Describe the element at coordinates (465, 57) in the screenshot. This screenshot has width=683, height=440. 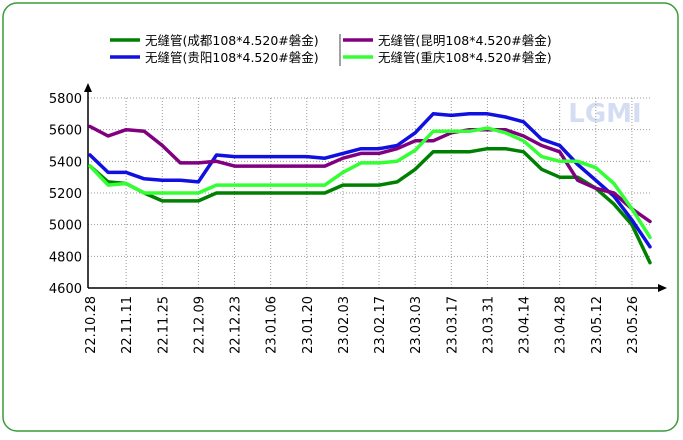
I see `legend-label: 无缝管(重庆108*4.520#磐金)` at that location.